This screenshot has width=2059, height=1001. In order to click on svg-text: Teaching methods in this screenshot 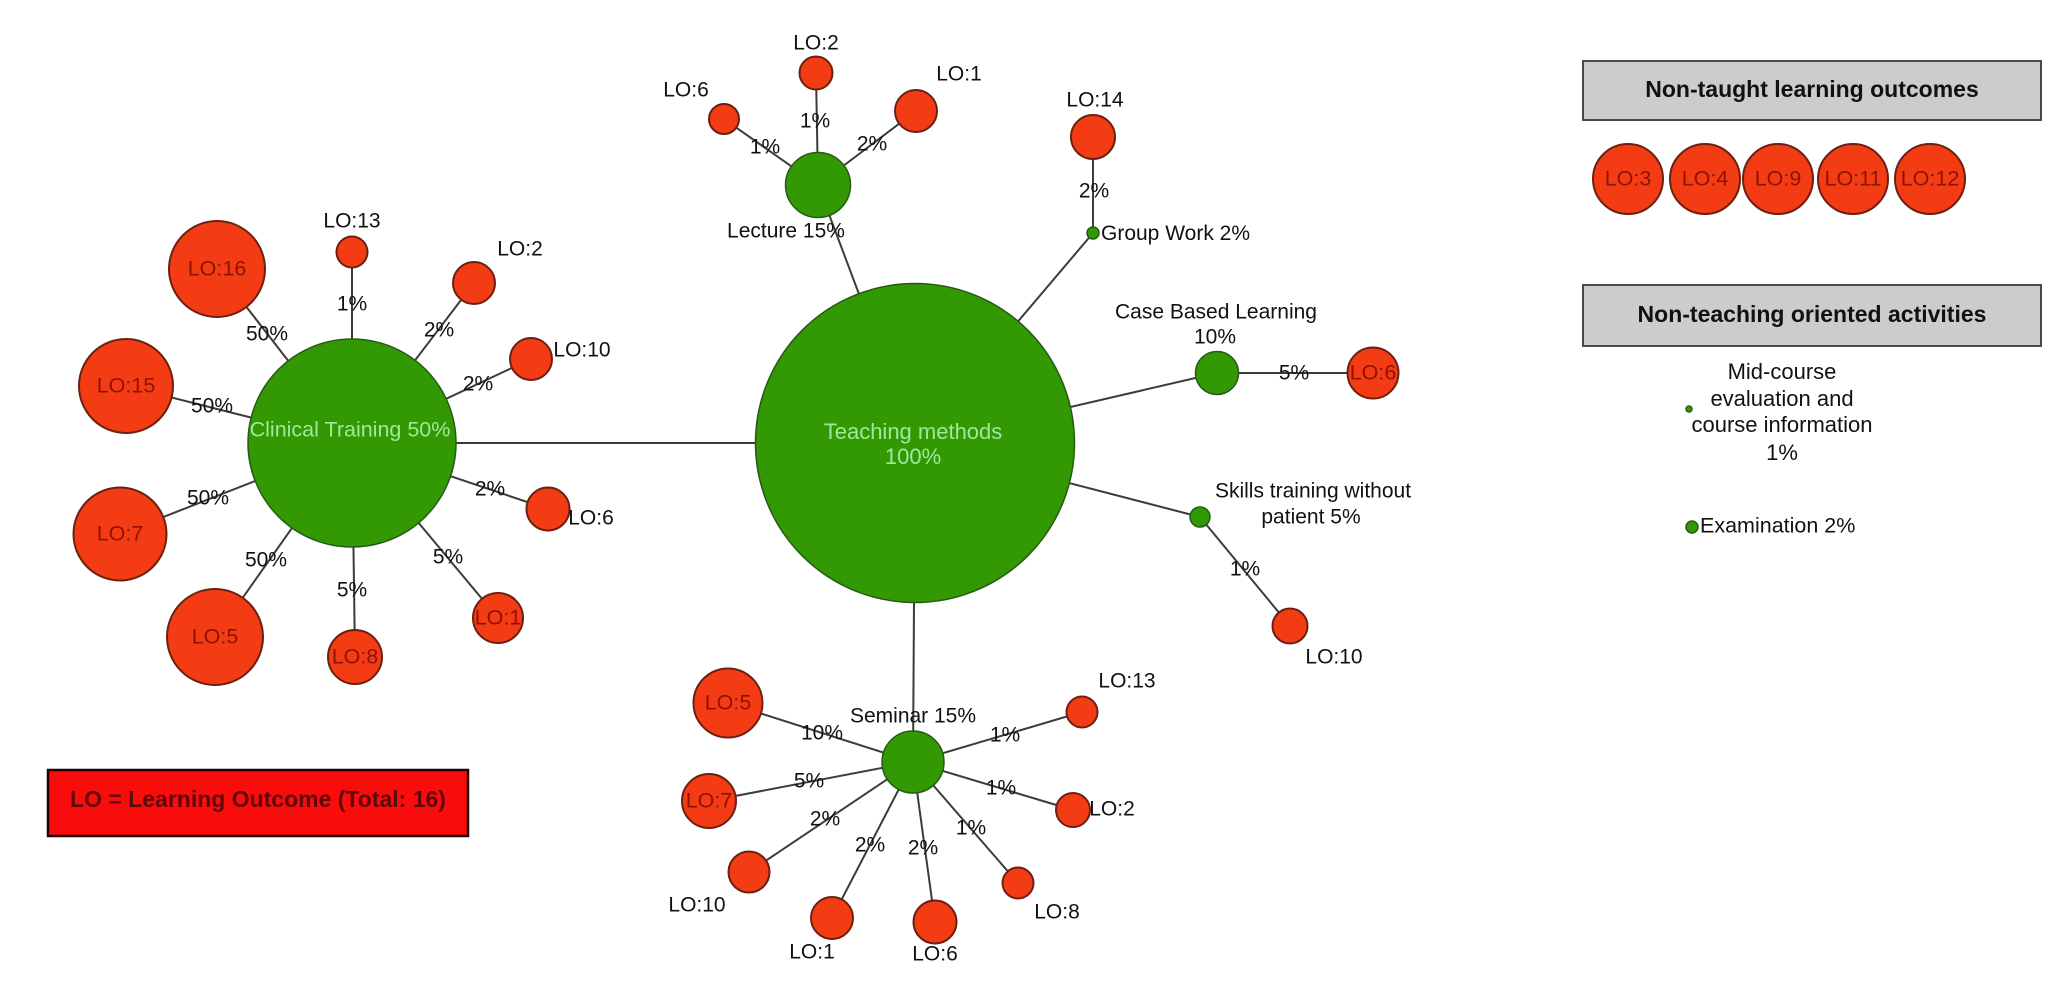, I will do `click(913, 431)`.